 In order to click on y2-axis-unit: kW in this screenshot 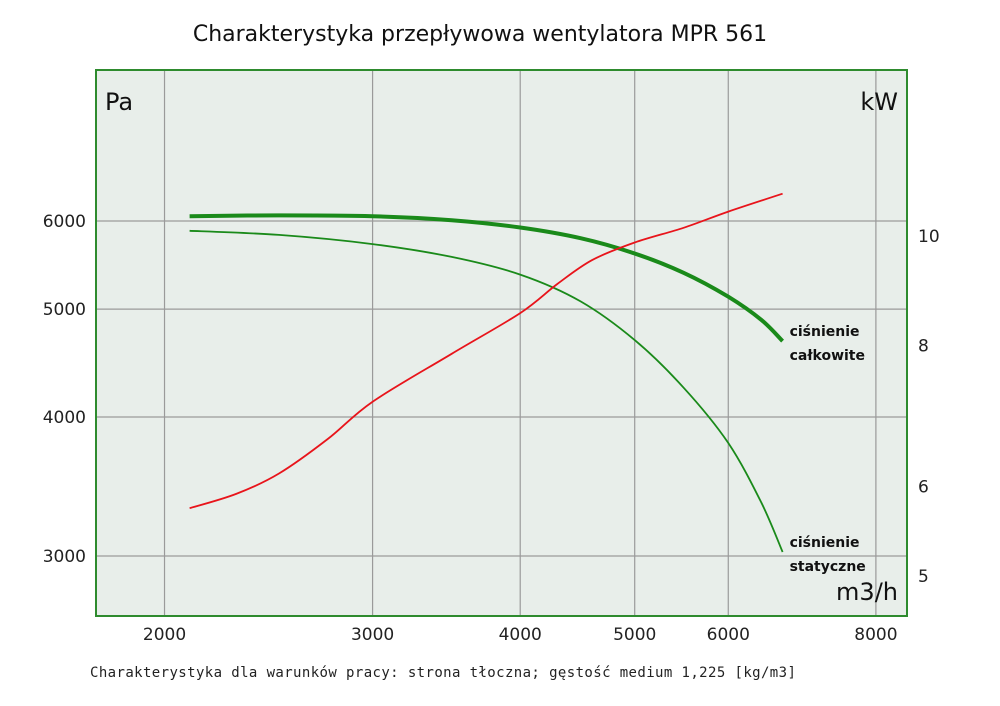, I will do `click(879, 102)`.